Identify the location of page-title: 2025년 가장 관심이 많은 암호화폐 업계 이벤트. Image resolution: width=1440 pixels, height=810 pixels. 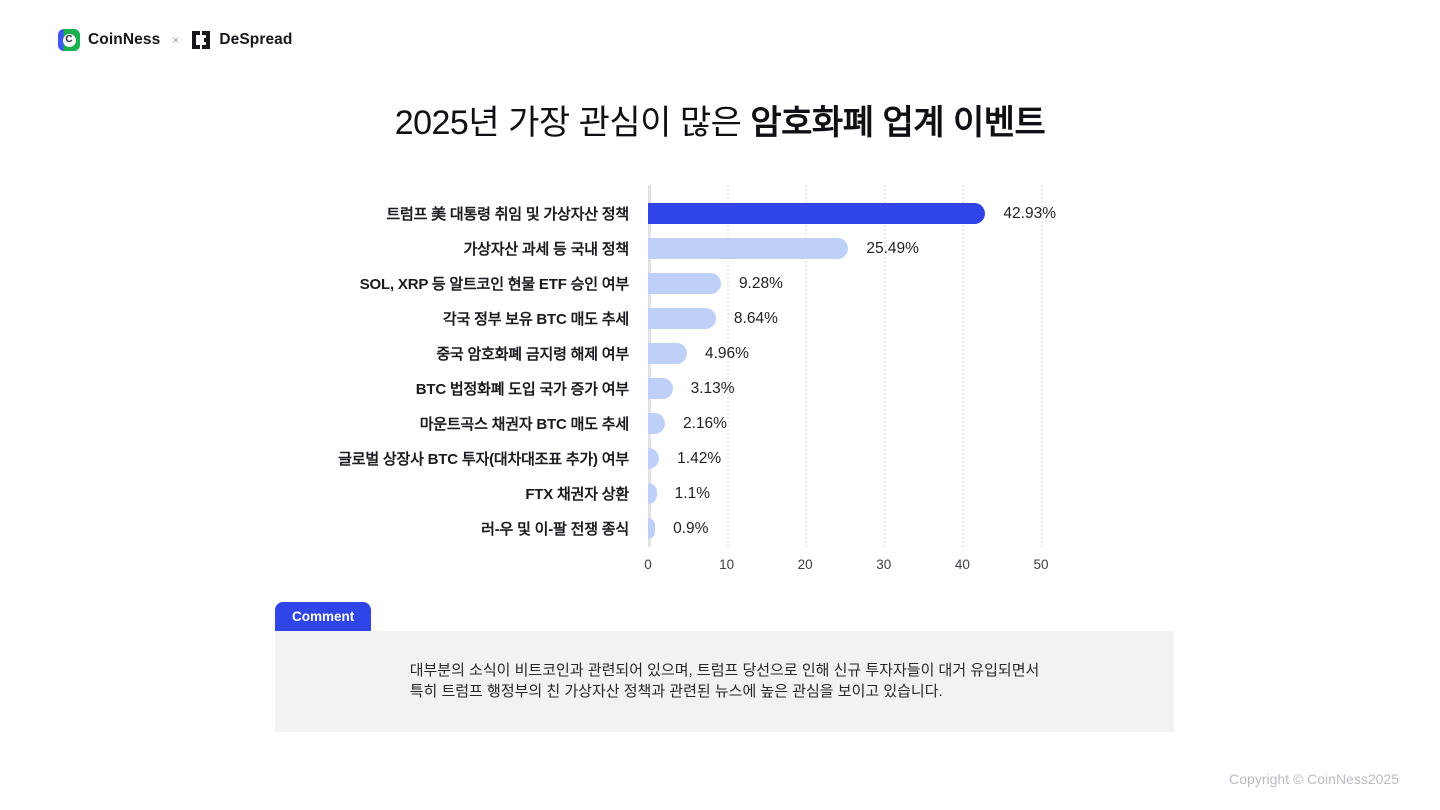
(720, 119).